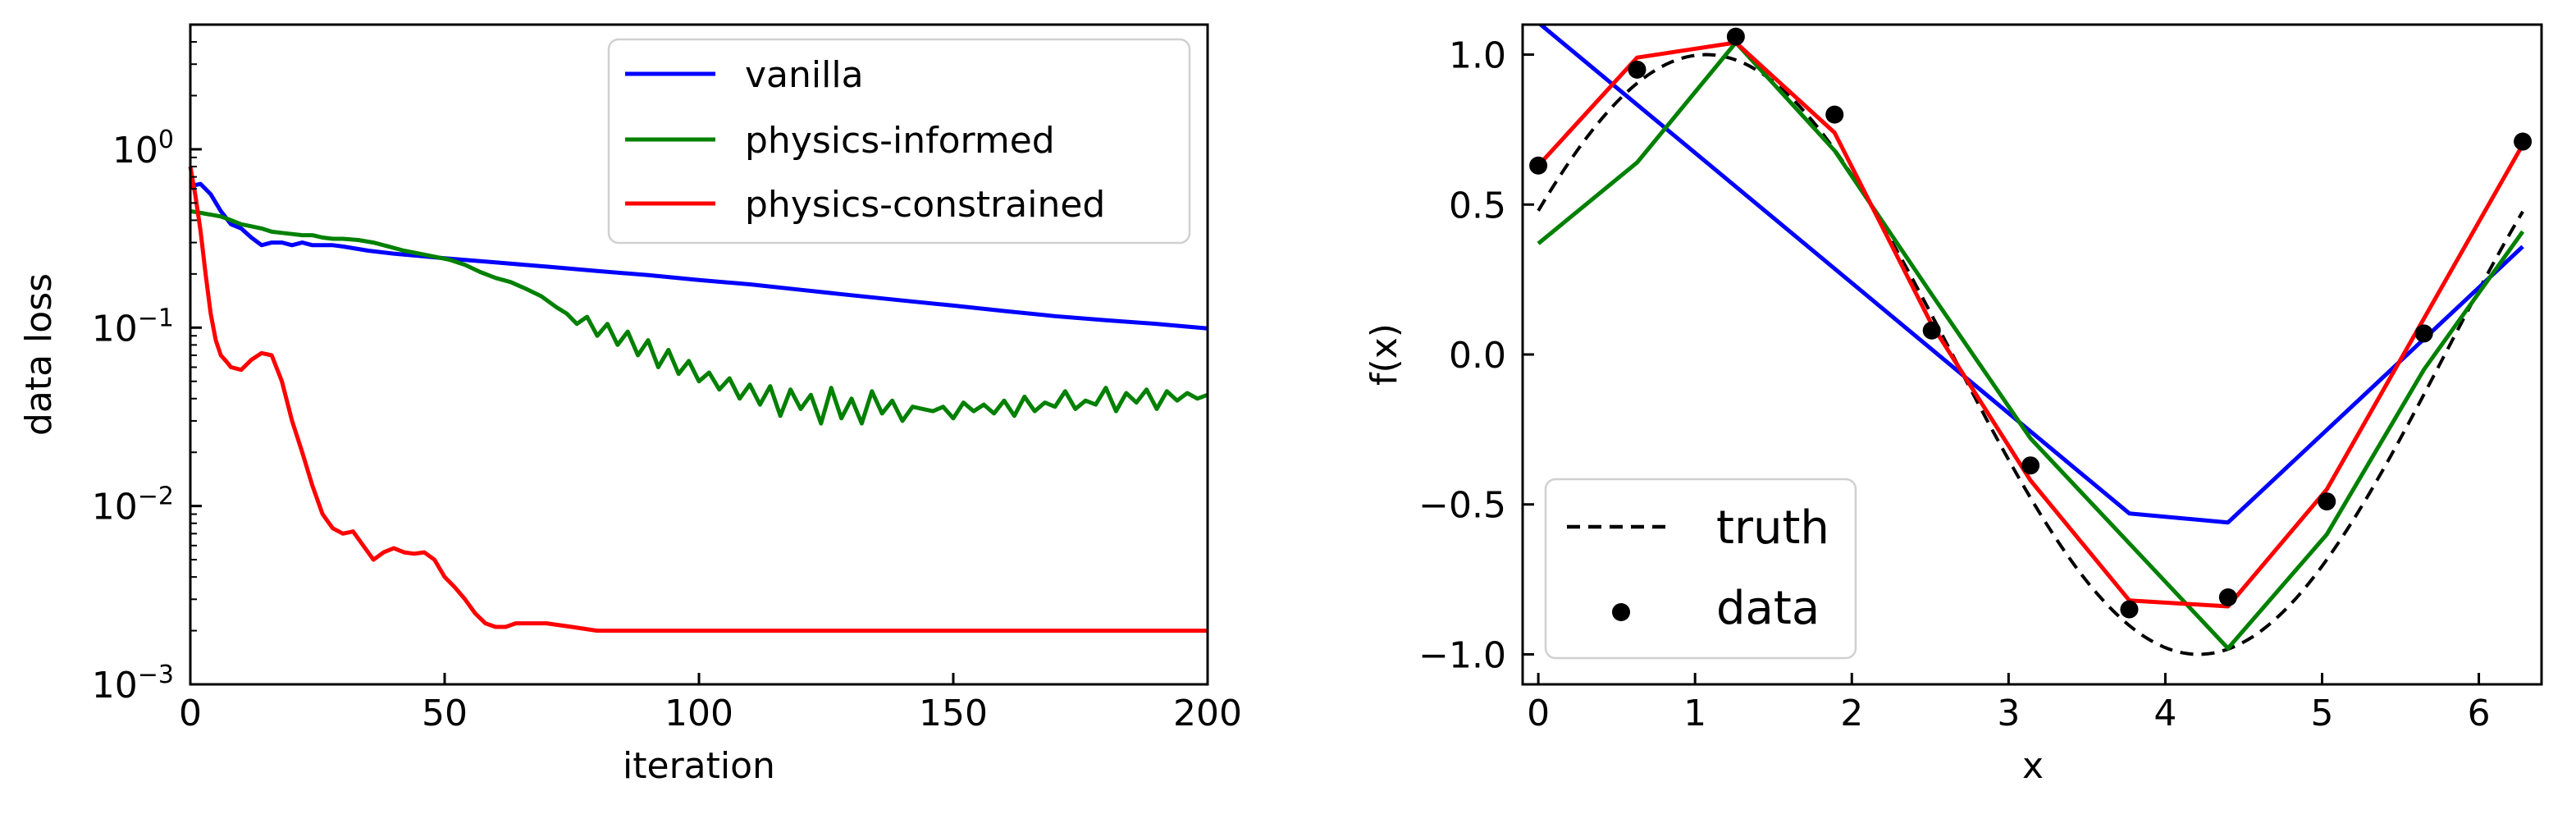 The height and width of the screenshot is (814, 2576). What do you see at coordinates (1462, 655) in the screenshot?
I see `fit-y-tick-label: −1.0` at bounding box center [1462, 655].